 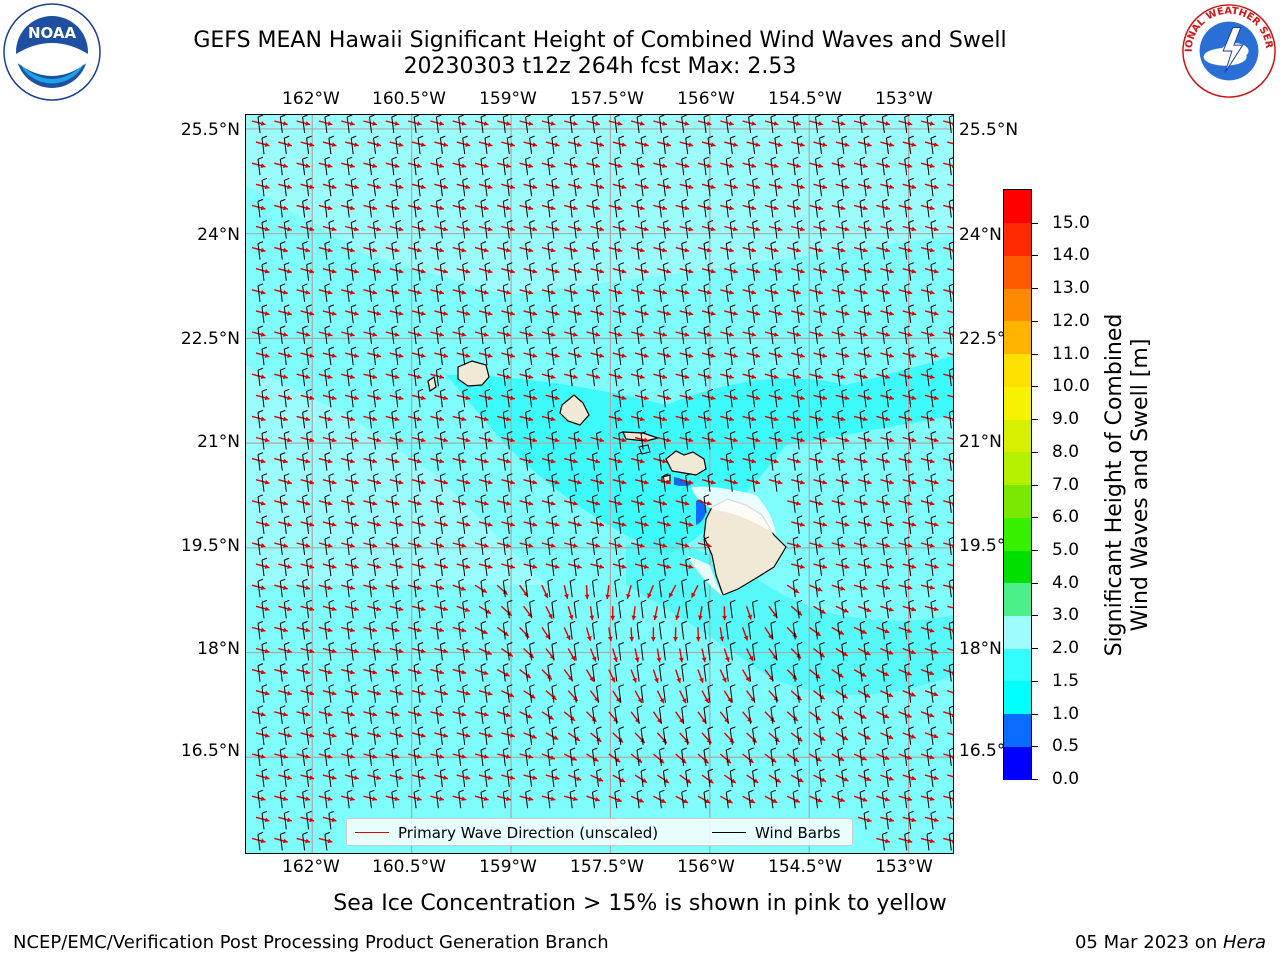 I want to click on swell-shade-west, so click(x=396, y=475).